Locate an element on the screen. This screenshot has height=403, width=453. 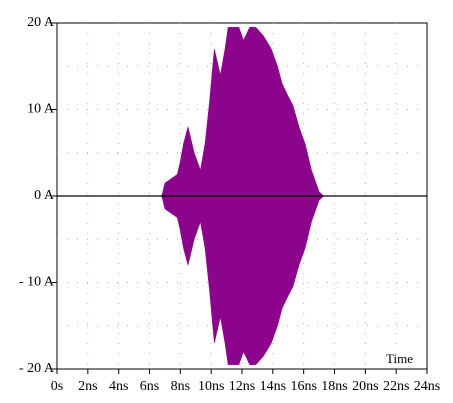
x-tick-label: 22ns is located at coordinates (396, 386).